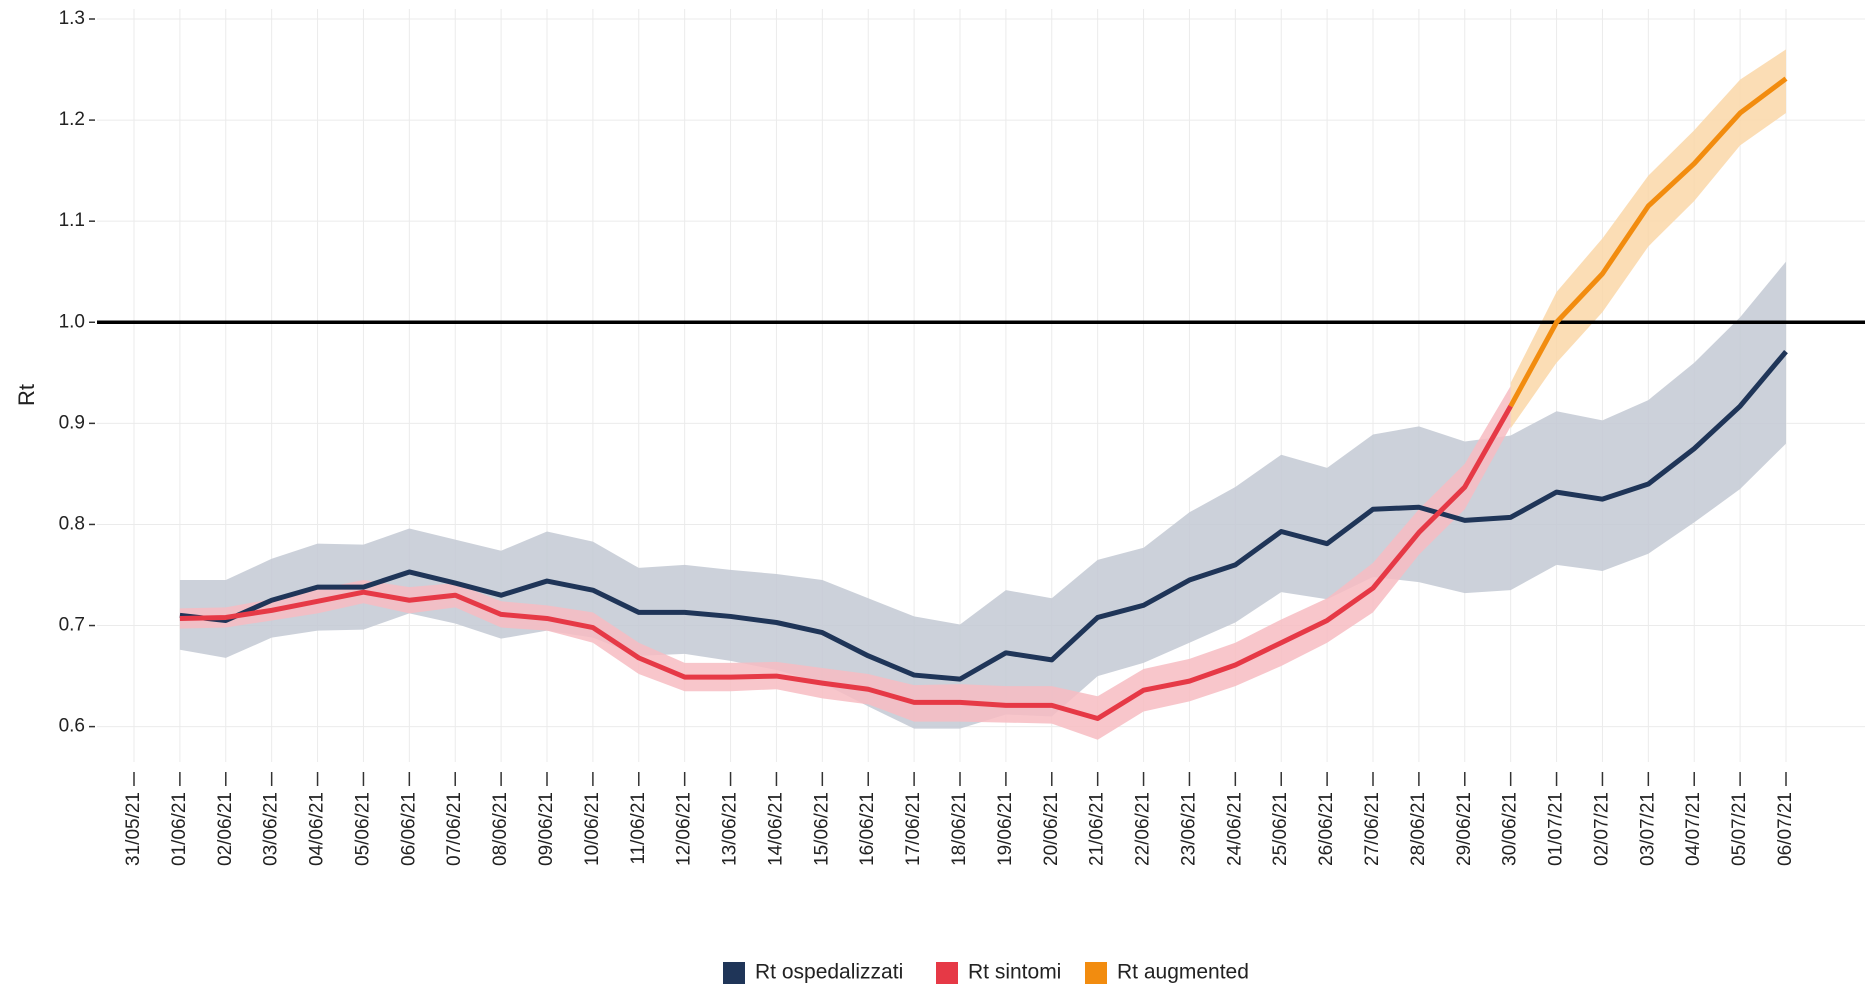 This screenshot has width=1865, height=1001. I want to click on x-tick-label: 03/07/21, so click(1647, 829).